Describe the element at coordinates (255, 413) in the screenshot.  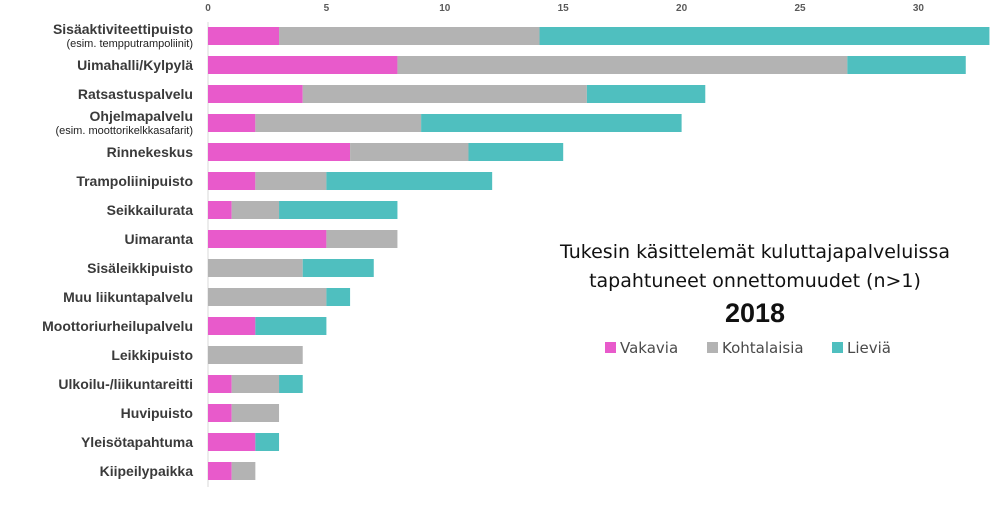
I see `bar-kohtalaisia-huvipuisto` at that location.